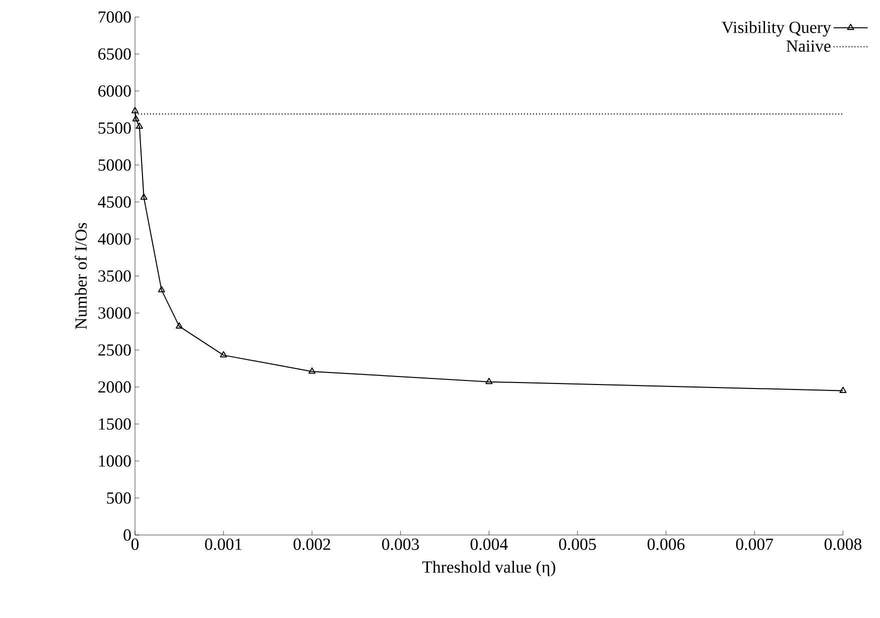  Describe the element at coordinates (114, 165) in the screenshot. I see `y-tick-label: 5000` at that location.